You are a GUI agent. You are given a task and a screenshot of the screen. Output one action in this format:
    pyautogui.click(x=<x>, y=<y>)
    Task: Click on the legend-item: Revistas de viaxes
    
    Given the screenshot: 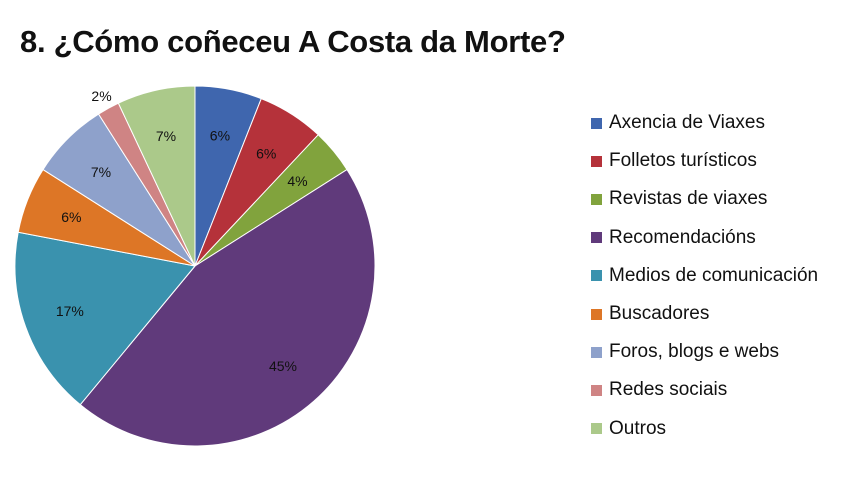 What is the action you would take?
    pyautogui.click(x=704, y=199)
    